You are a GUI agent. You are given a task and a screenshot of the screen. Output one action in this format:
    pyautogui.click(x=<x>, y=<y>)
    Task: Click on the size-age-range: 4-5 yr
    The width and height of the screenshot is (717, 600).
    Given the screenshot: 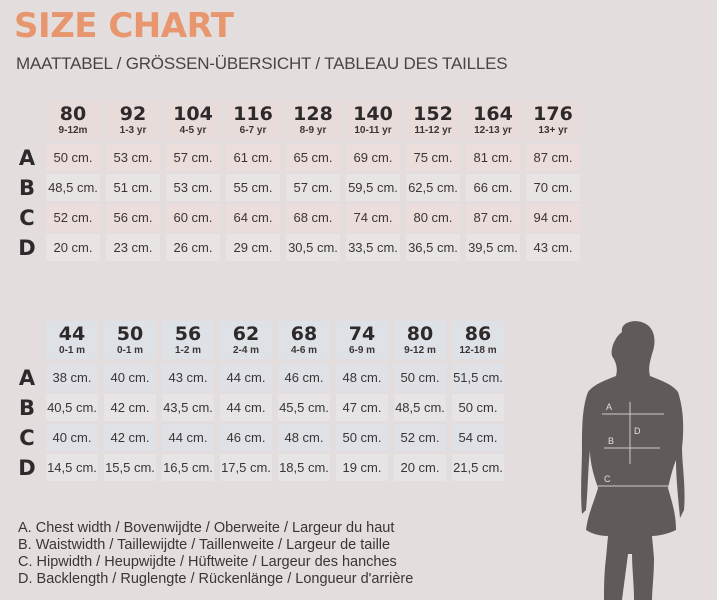 What is the action you would take?
    pyautogui.click(x=193, y=130)
    